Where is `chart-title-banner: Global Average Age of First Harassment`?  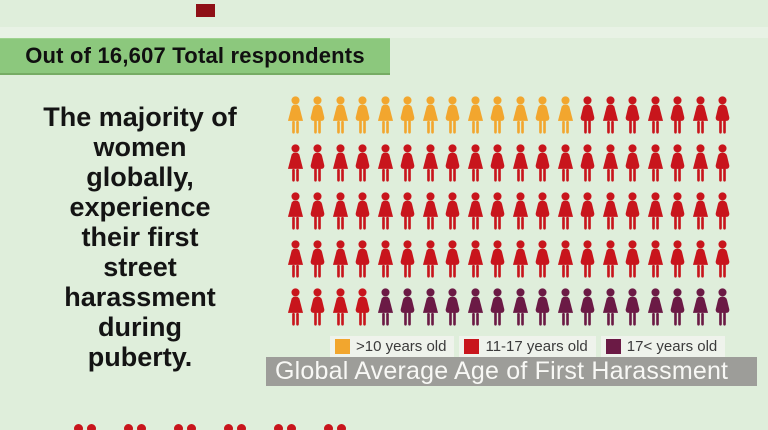 chart-title-banner: Global Average Age of First Harassment is located at coordinates (511, 371).